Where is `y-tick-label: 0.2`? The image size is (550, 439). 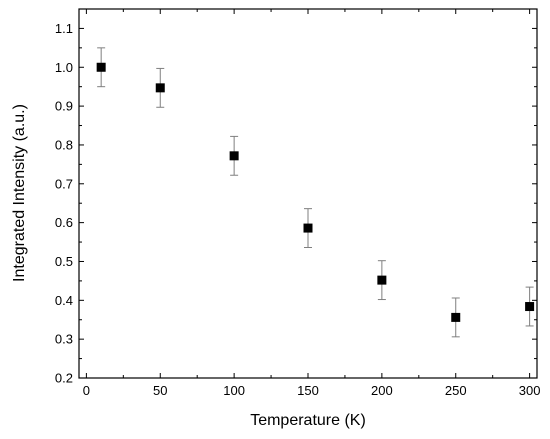
y-tick-label: 0.2 is located at coordinates (64, 378).